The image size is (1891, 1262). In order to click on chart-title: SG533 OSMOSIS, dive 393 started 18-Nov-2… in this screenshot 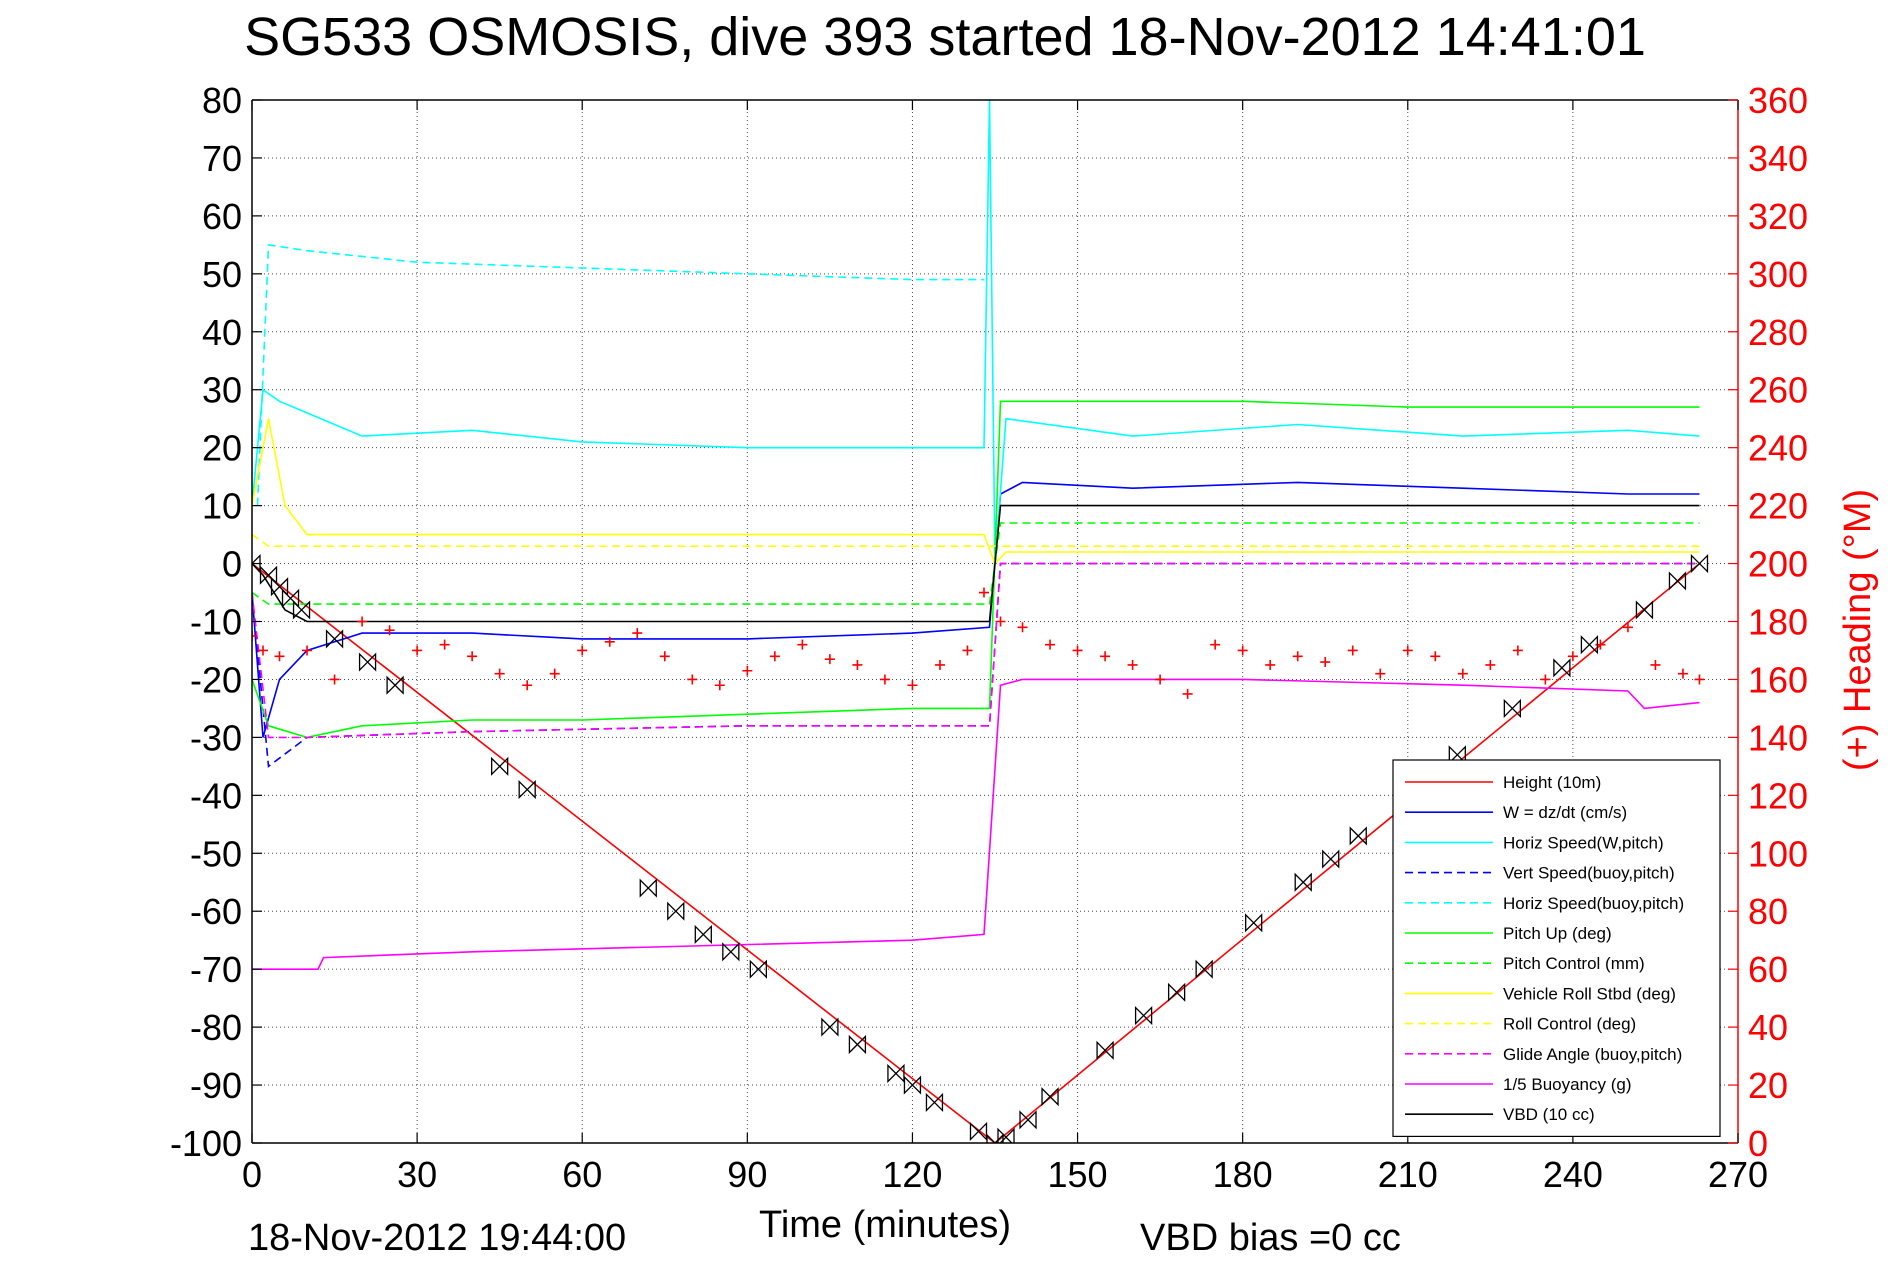, I will do `click(945, 37)`.